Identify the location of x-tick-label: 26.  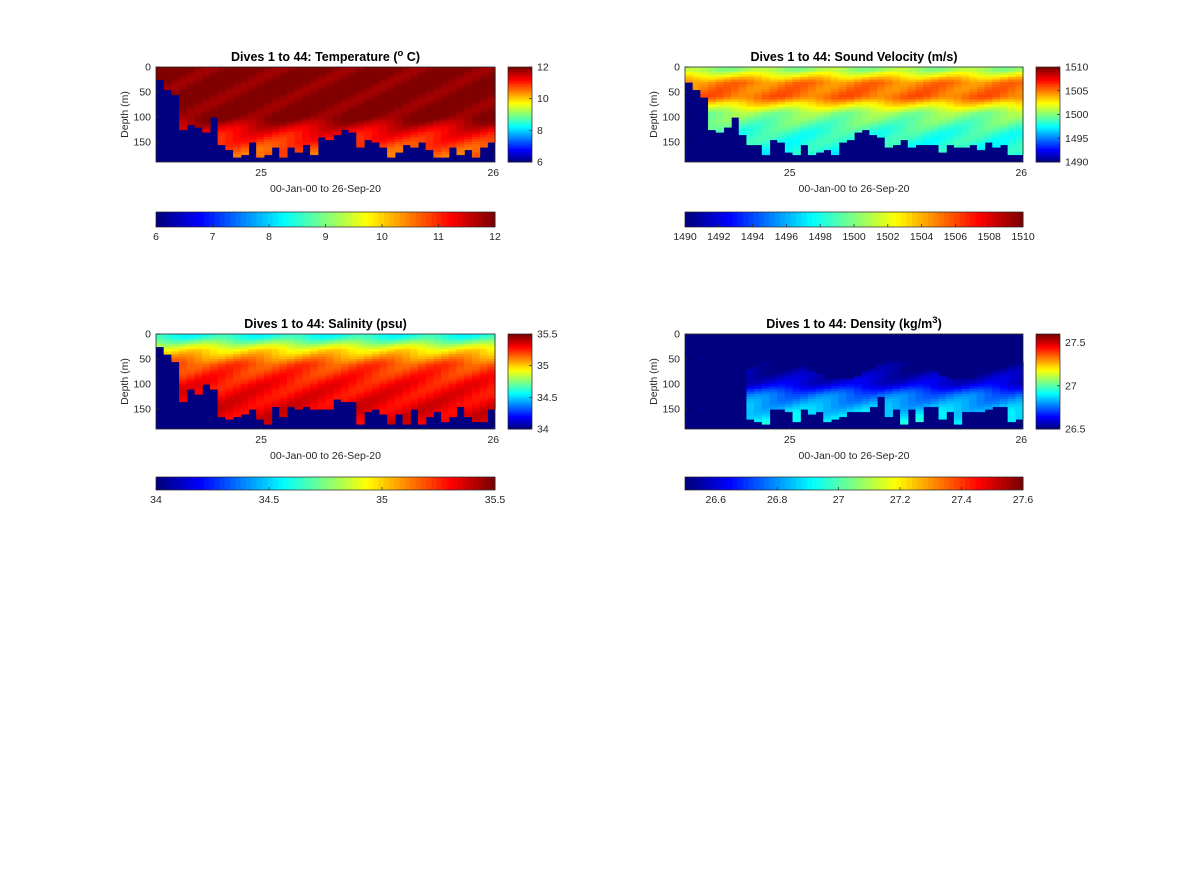
(493, 440).